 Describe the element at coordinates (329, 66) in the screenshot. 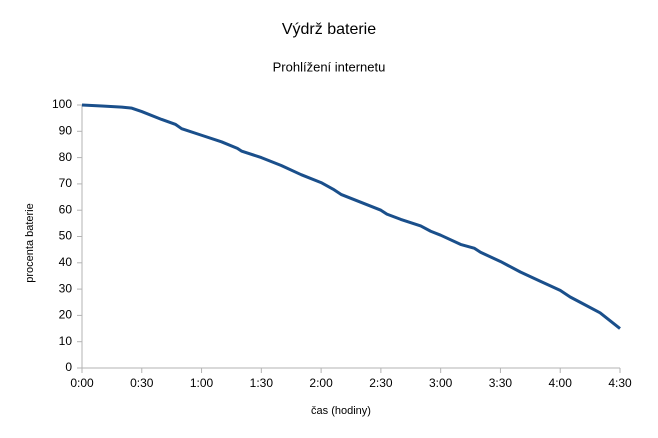

I see `chart-subtitle: Prohlížení internetu` at that location.